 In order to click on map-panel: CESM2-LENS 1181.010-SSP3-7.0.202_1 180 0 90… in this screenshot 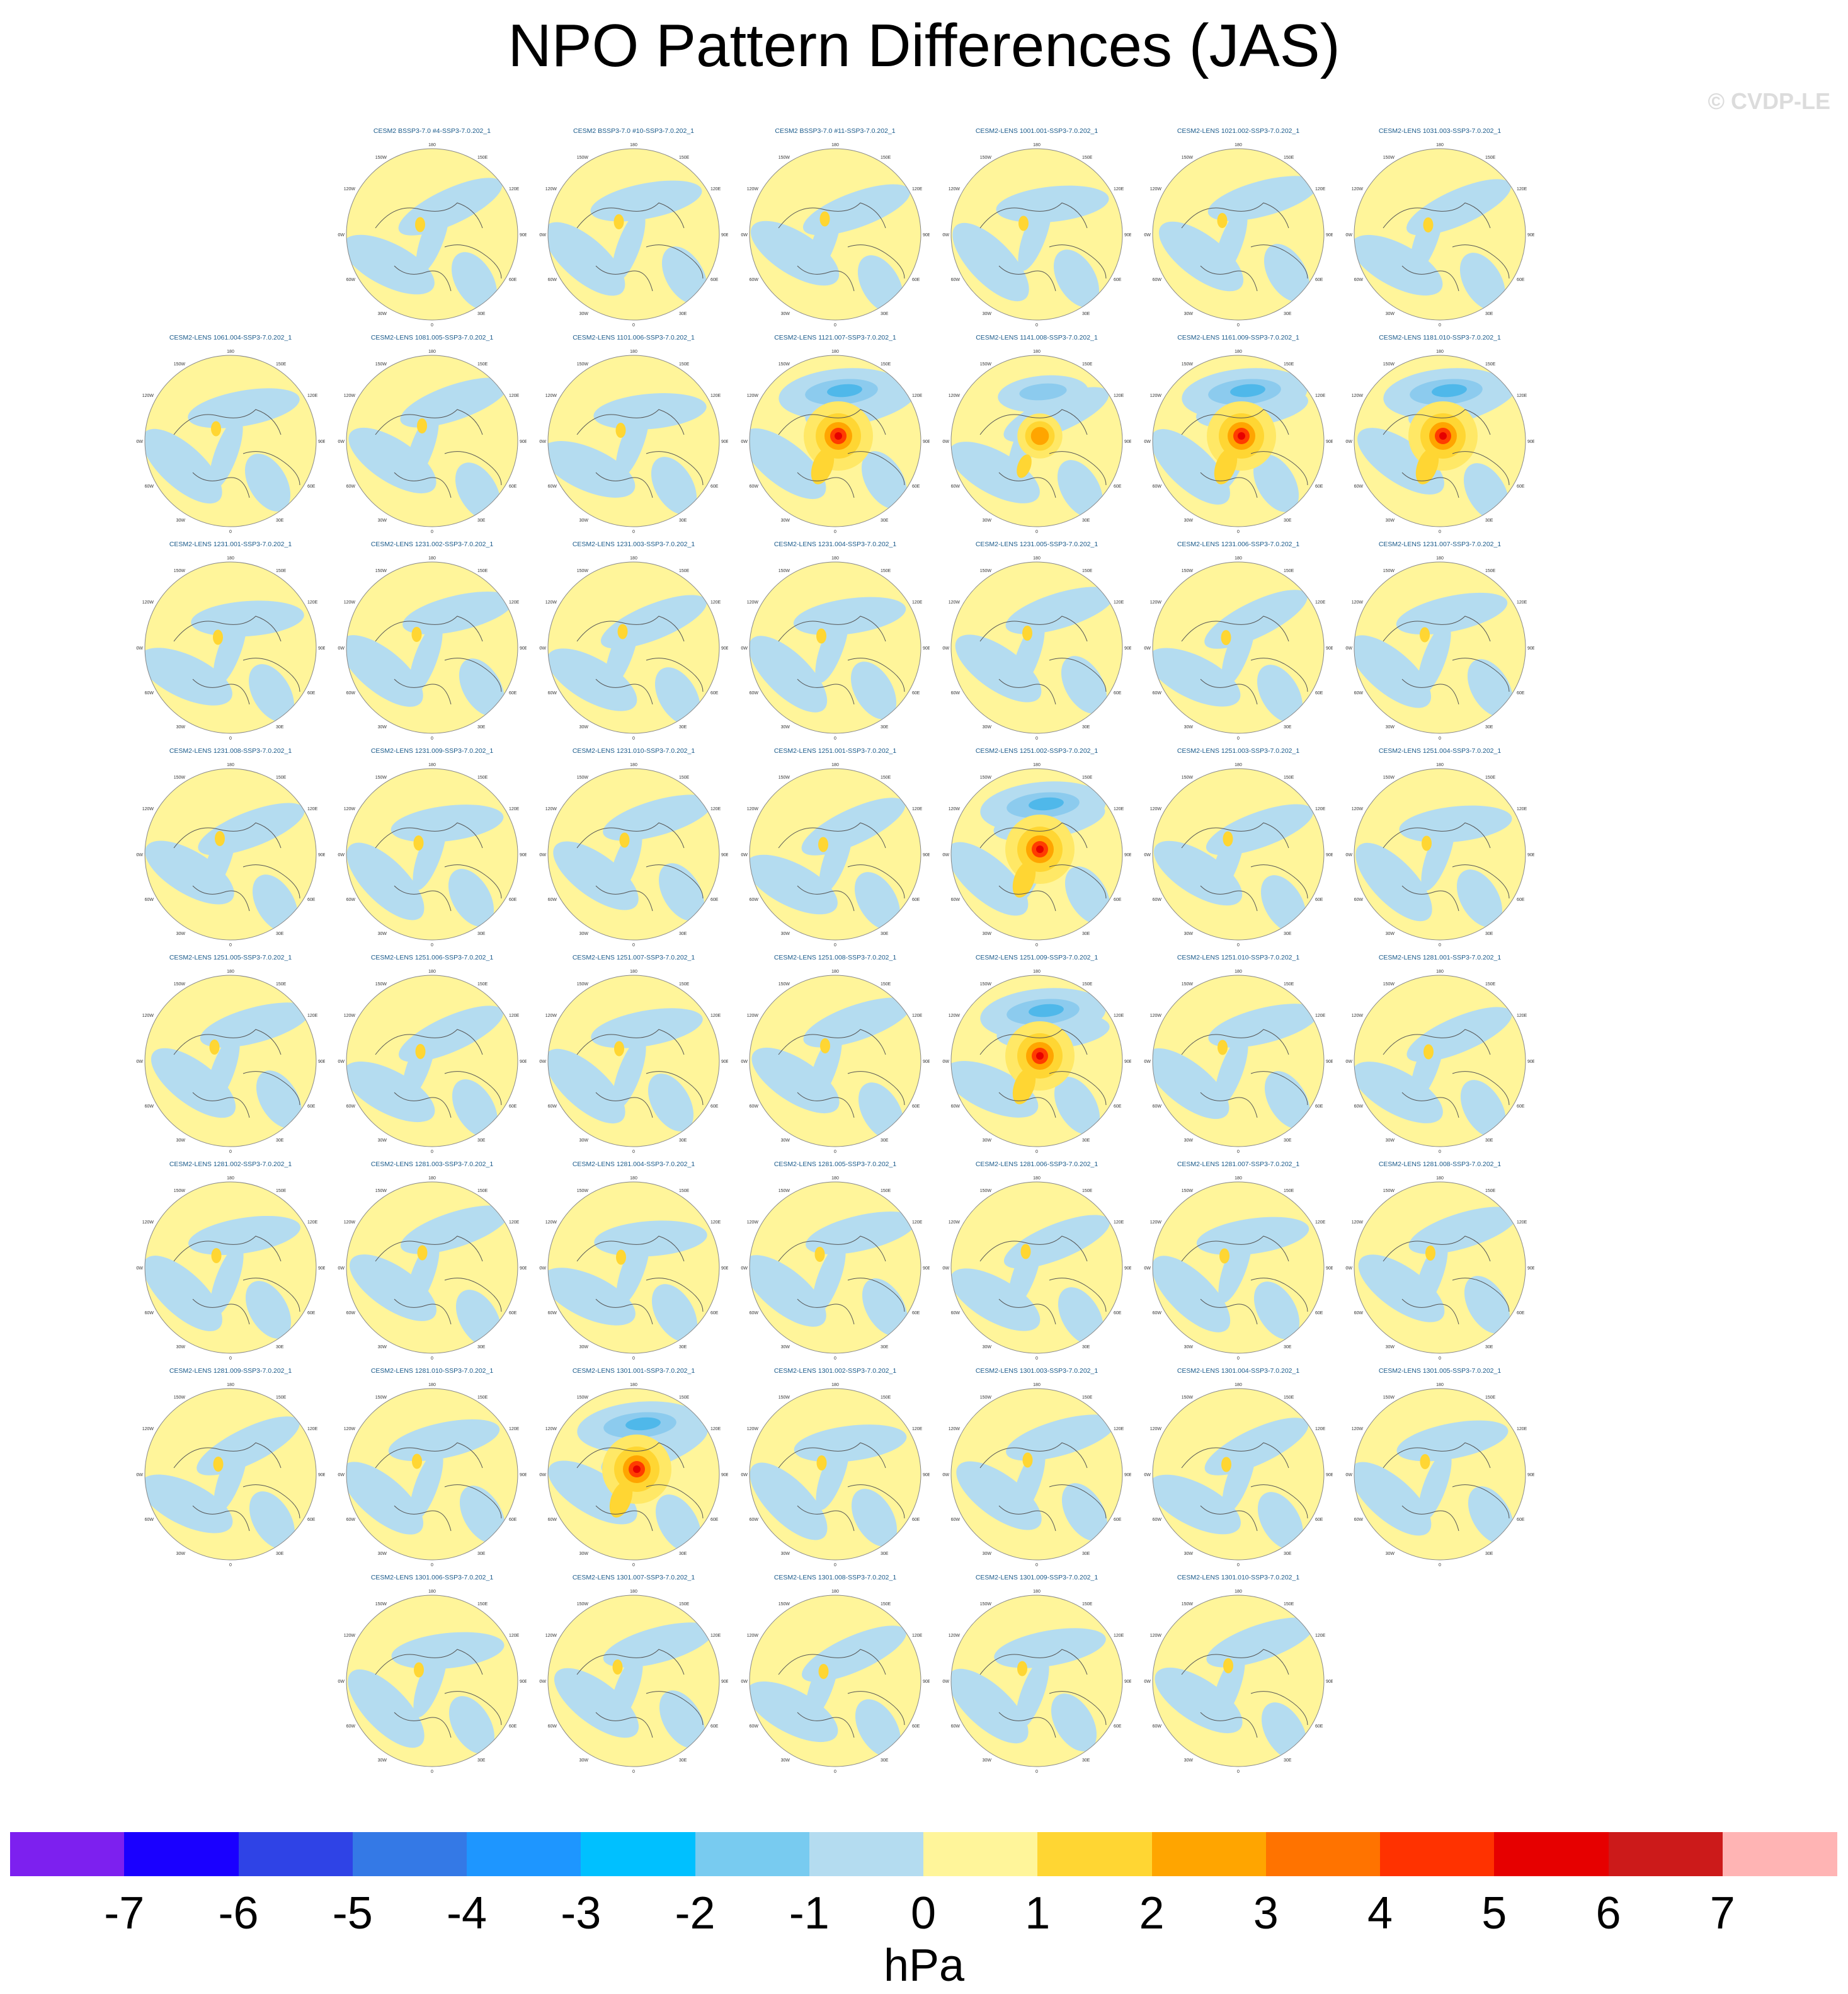, I will do `click(1439, 435)`.